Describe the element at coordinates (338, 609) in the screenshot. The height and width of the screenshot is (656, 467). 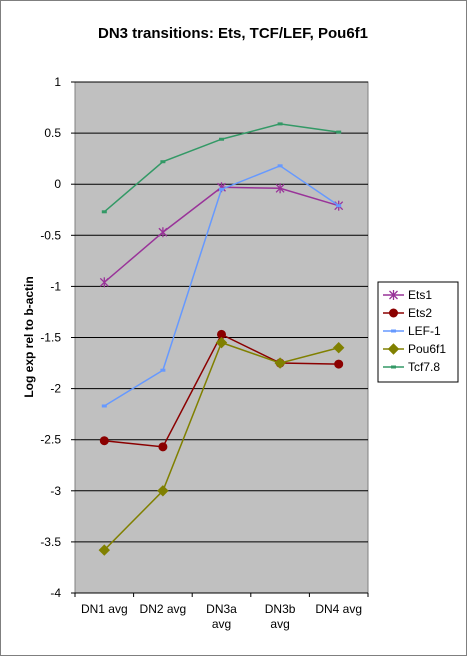
I see `x-tick-label: DN4 avg` at that location.